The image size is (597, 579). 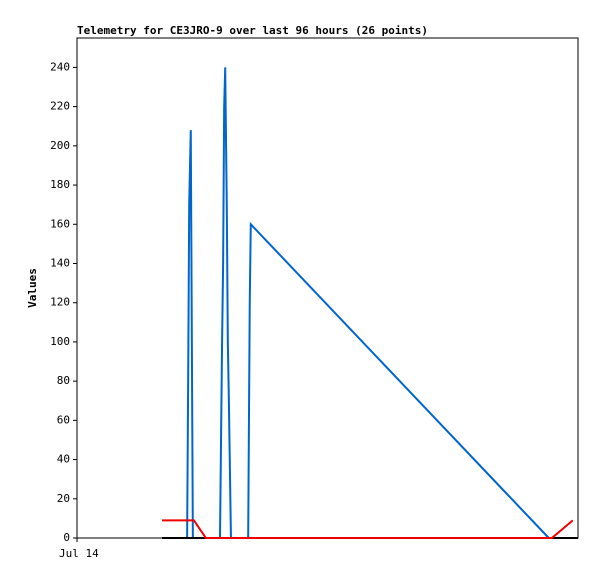 I want to click on y-tick-label: 20, so click(x=63, y=498).